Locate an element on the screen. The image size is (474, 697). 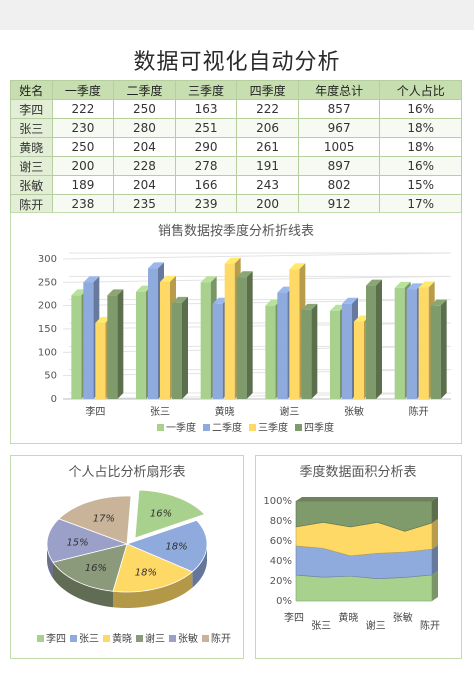
y-tick-label: 100% is located at coordinates (277, 501).